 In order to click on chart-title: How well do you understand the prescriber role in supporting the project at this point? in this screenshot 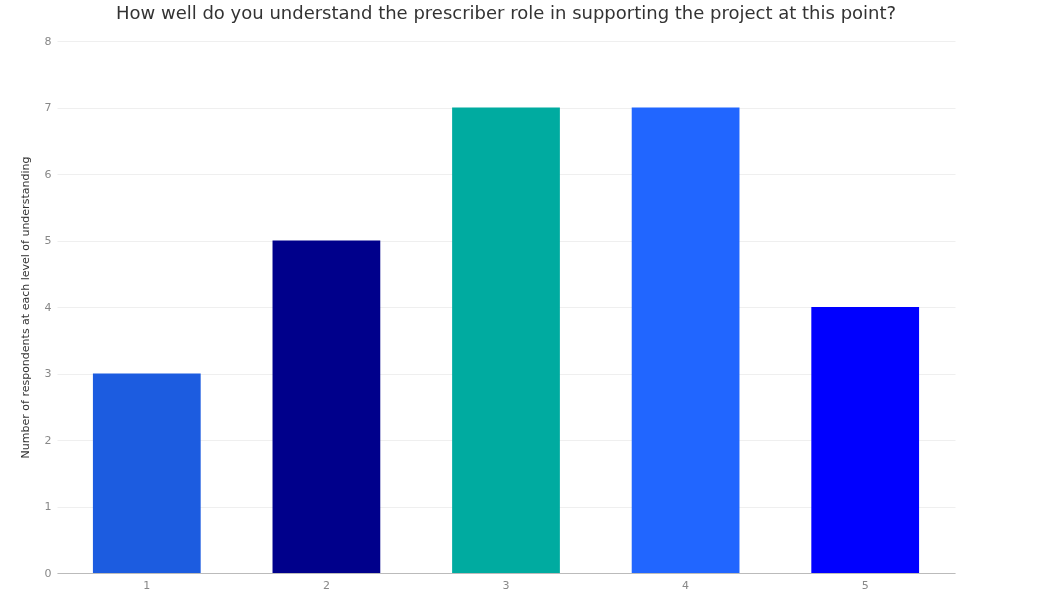, I will do `click(506, 12)`.